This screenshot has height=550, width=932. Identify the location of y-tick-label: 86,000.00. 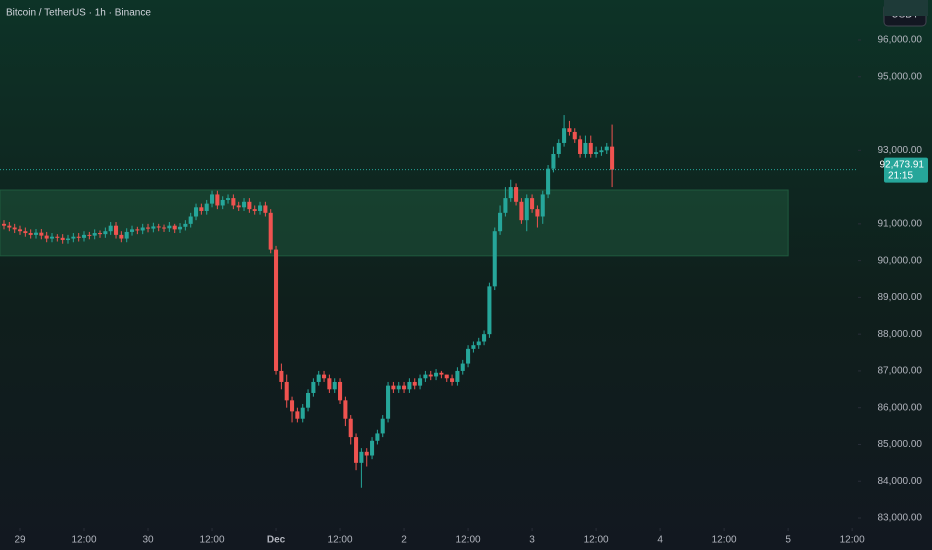
(900, 407).